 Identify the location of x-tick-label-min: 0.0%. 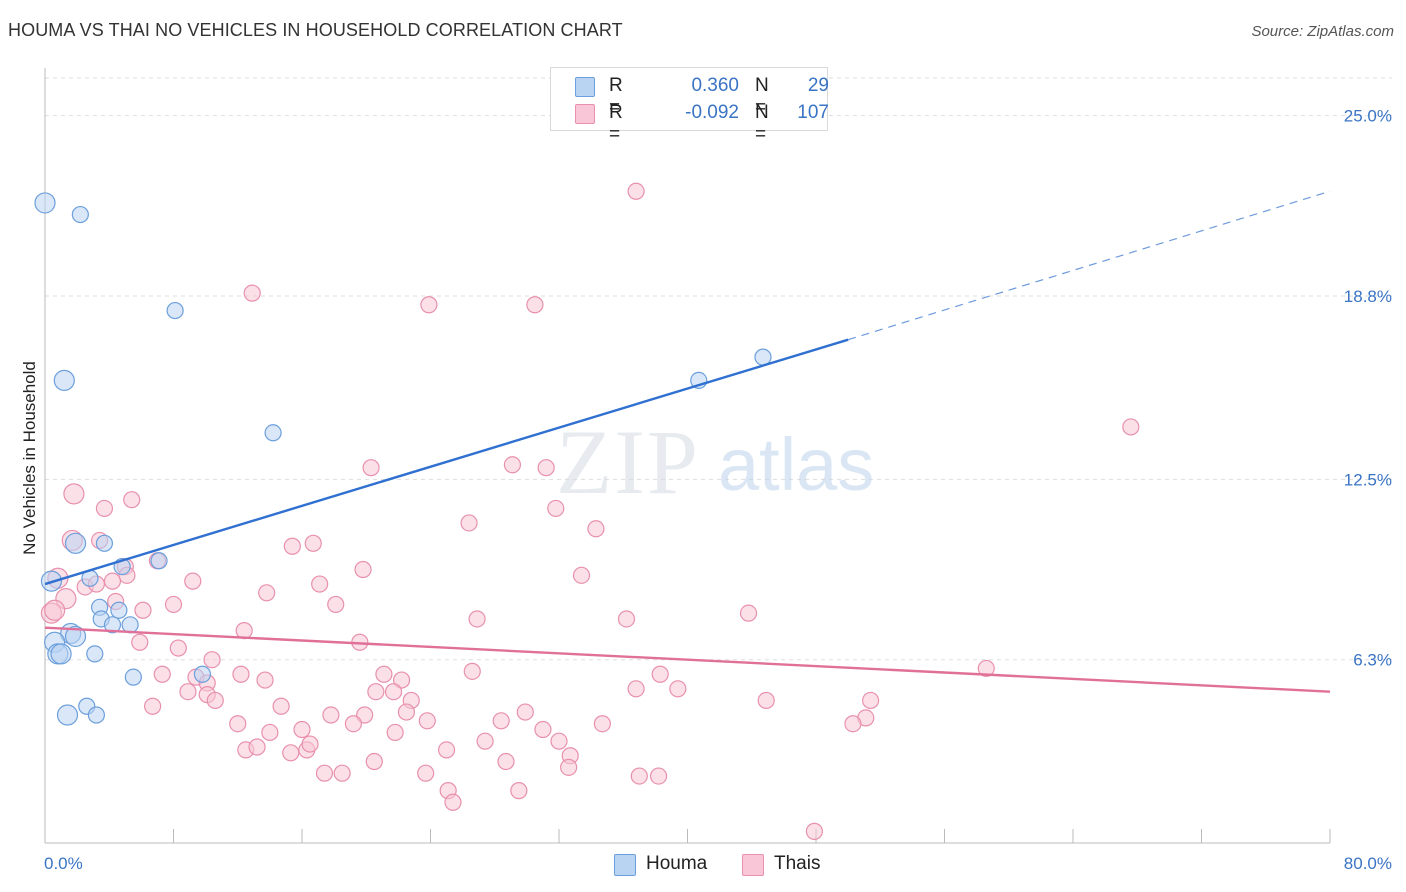
(63, 863).